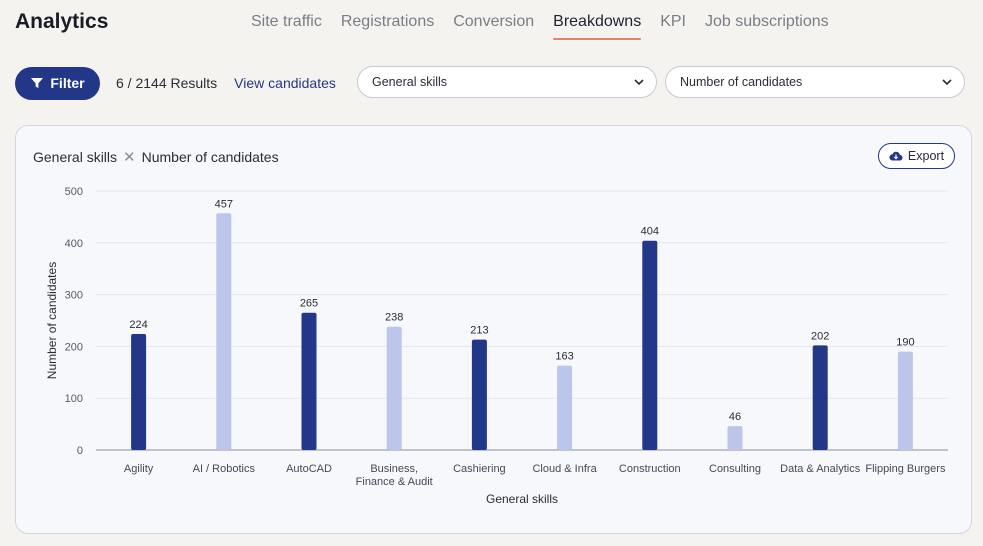  What do you see at coordinates (410, 82) in the screenshot?
I see `dimension-select-value: General skills` at bounding box center [410, 82].